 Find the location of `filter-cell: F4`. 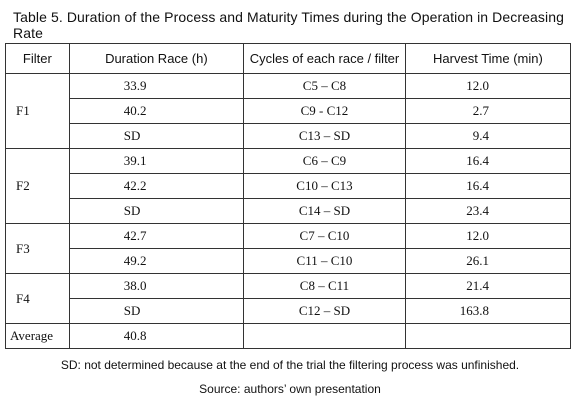

filter-cell: F4 is located at coordinates (37, 298).